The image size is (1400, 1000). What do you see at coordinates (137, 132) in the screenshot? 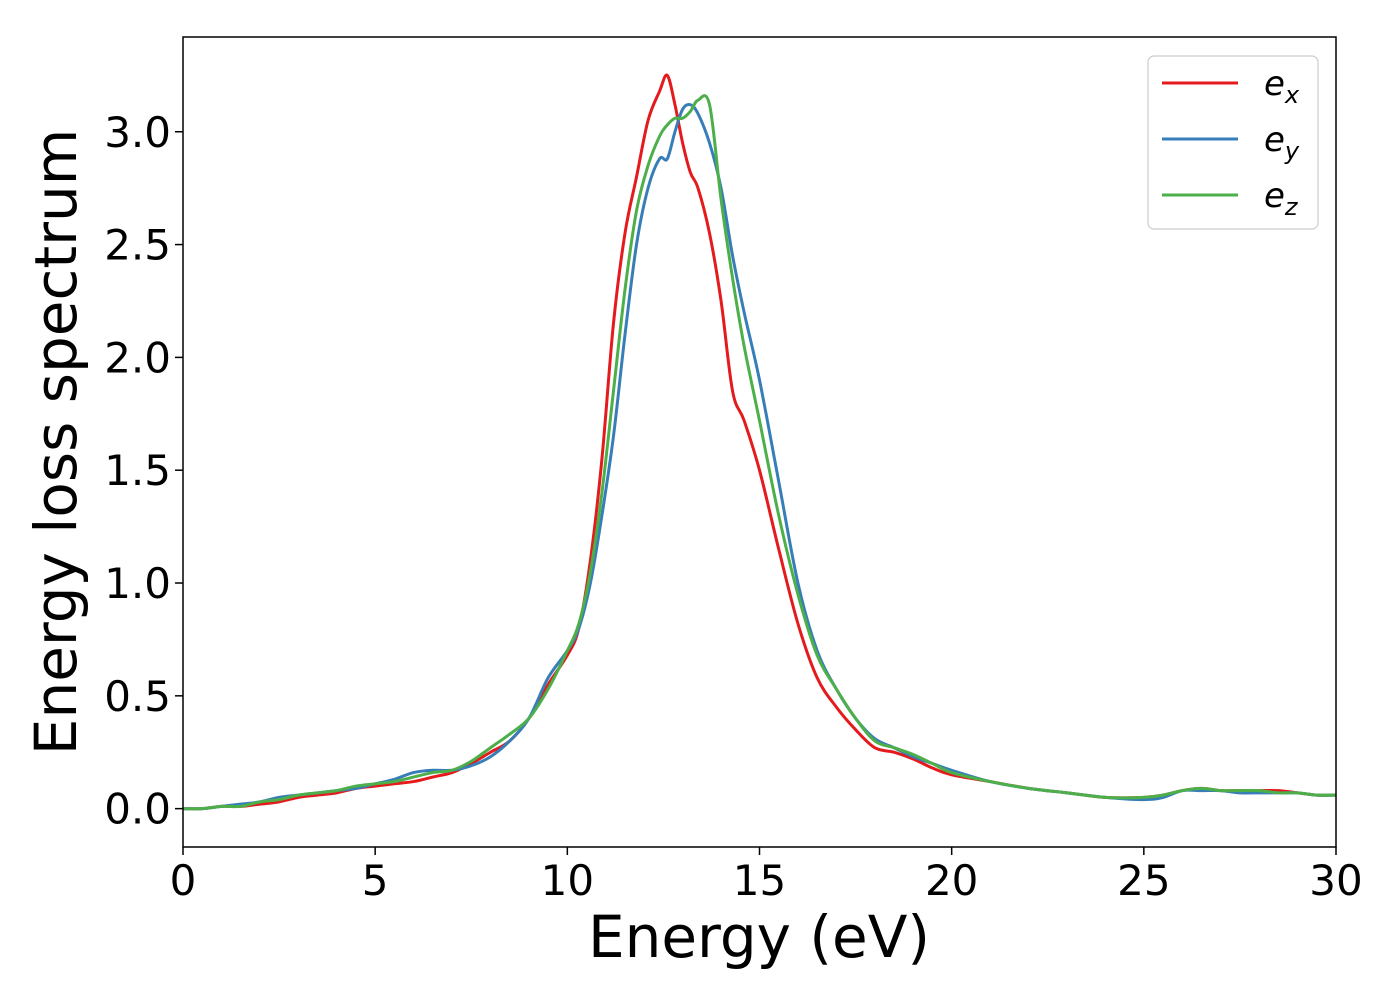
I see `y-tick-label: 3.0` at bounding box center [137, 132].